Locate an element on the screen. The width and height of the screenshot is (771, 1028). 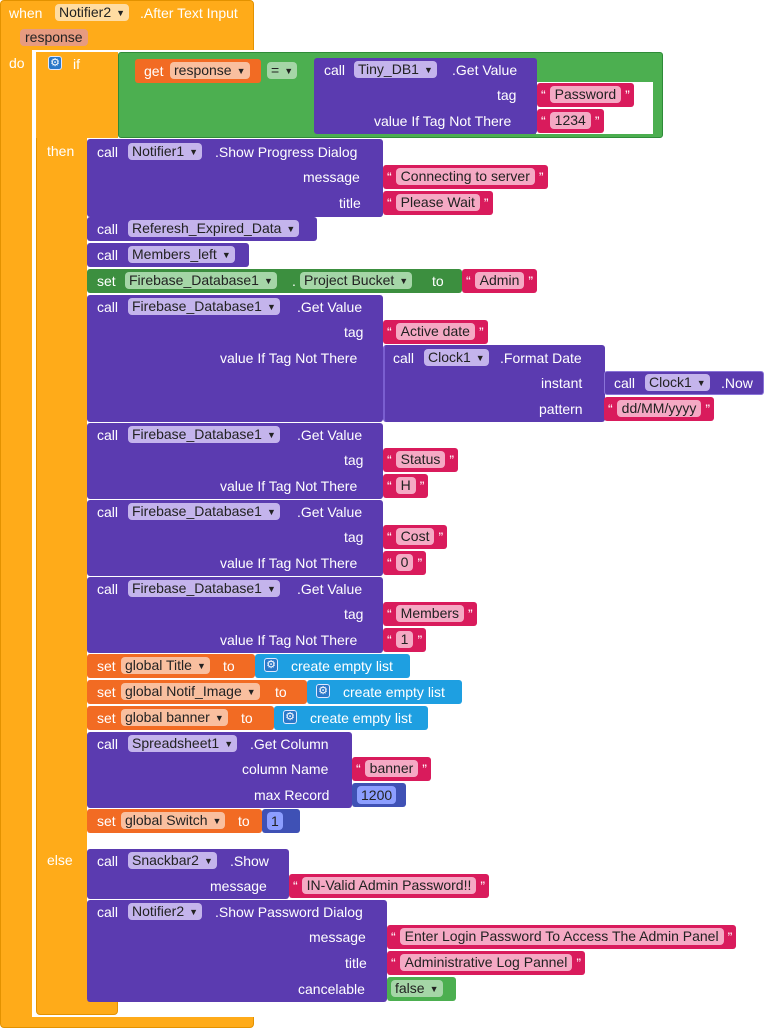
members-default-string: “1” is located at coordinates (405, 640).